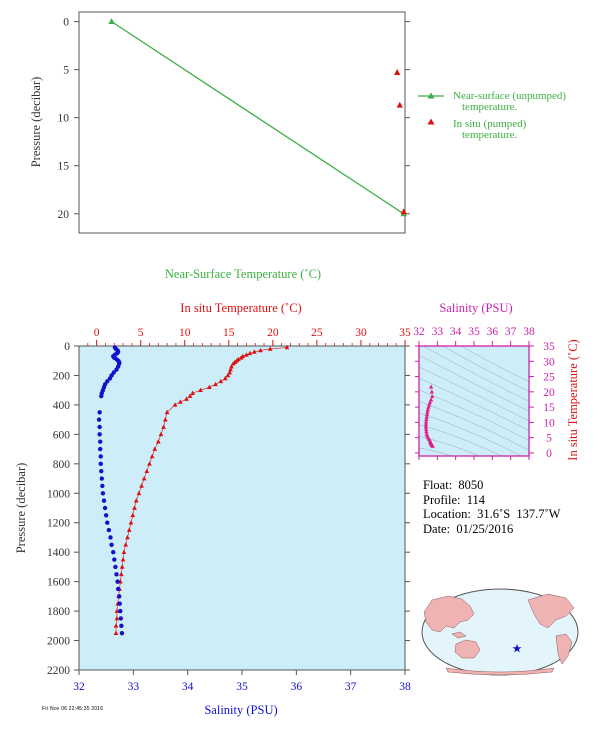  Describe the element at coordinates (36, 122) in the screenshot. I see `near-surface-ylabel: Pressure (decibar)` at that location.